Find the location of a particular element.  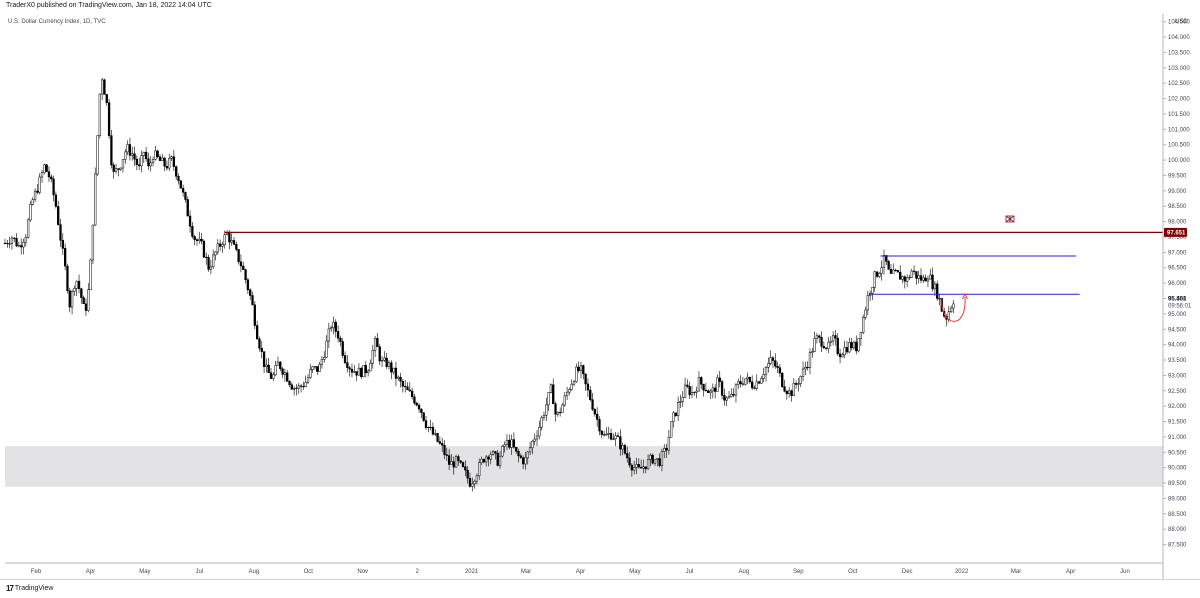

price-tick: 89.000 is located at coordinates (1175, 499).